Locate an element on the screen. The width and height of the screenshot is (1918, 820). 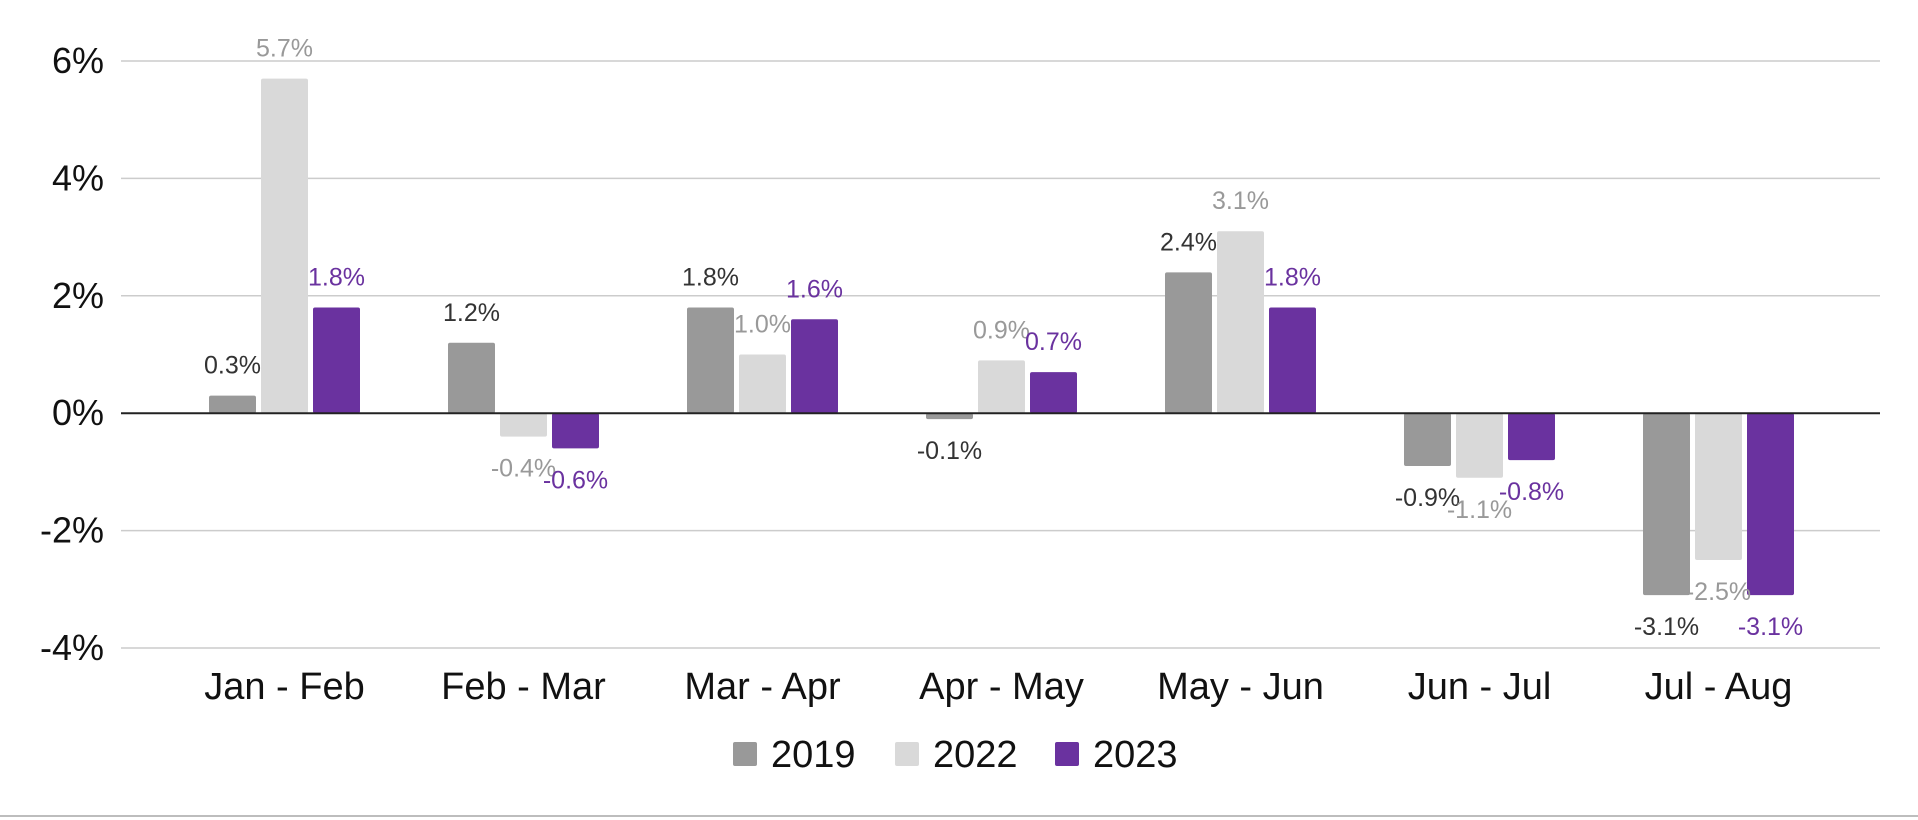
x-tick-label: Jun - Jul is located at coordinates (1480, 687).